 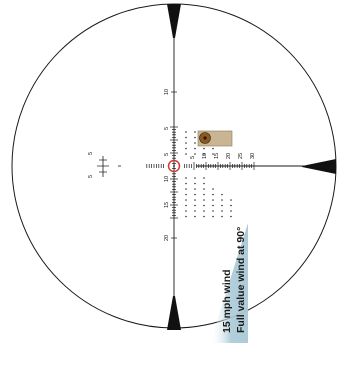 I want to click on wind-banner, so click(x=229, y=283).